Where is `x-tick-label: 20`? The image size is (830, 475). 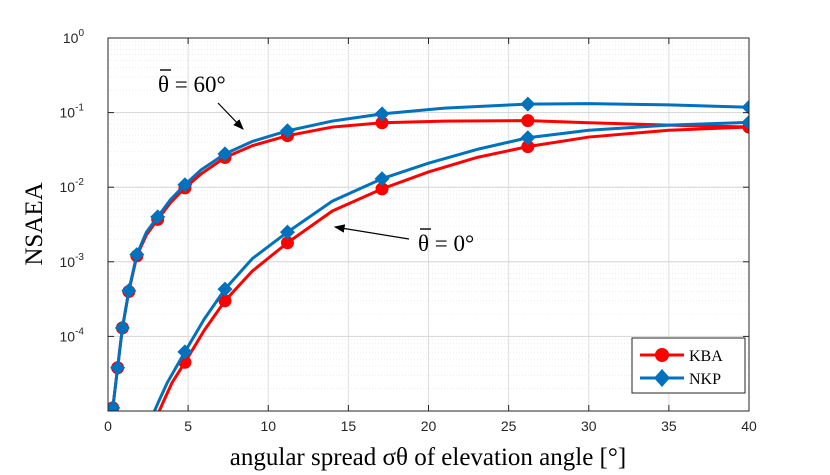
x-tick-label: 20 is located at coordinates (429, 426).